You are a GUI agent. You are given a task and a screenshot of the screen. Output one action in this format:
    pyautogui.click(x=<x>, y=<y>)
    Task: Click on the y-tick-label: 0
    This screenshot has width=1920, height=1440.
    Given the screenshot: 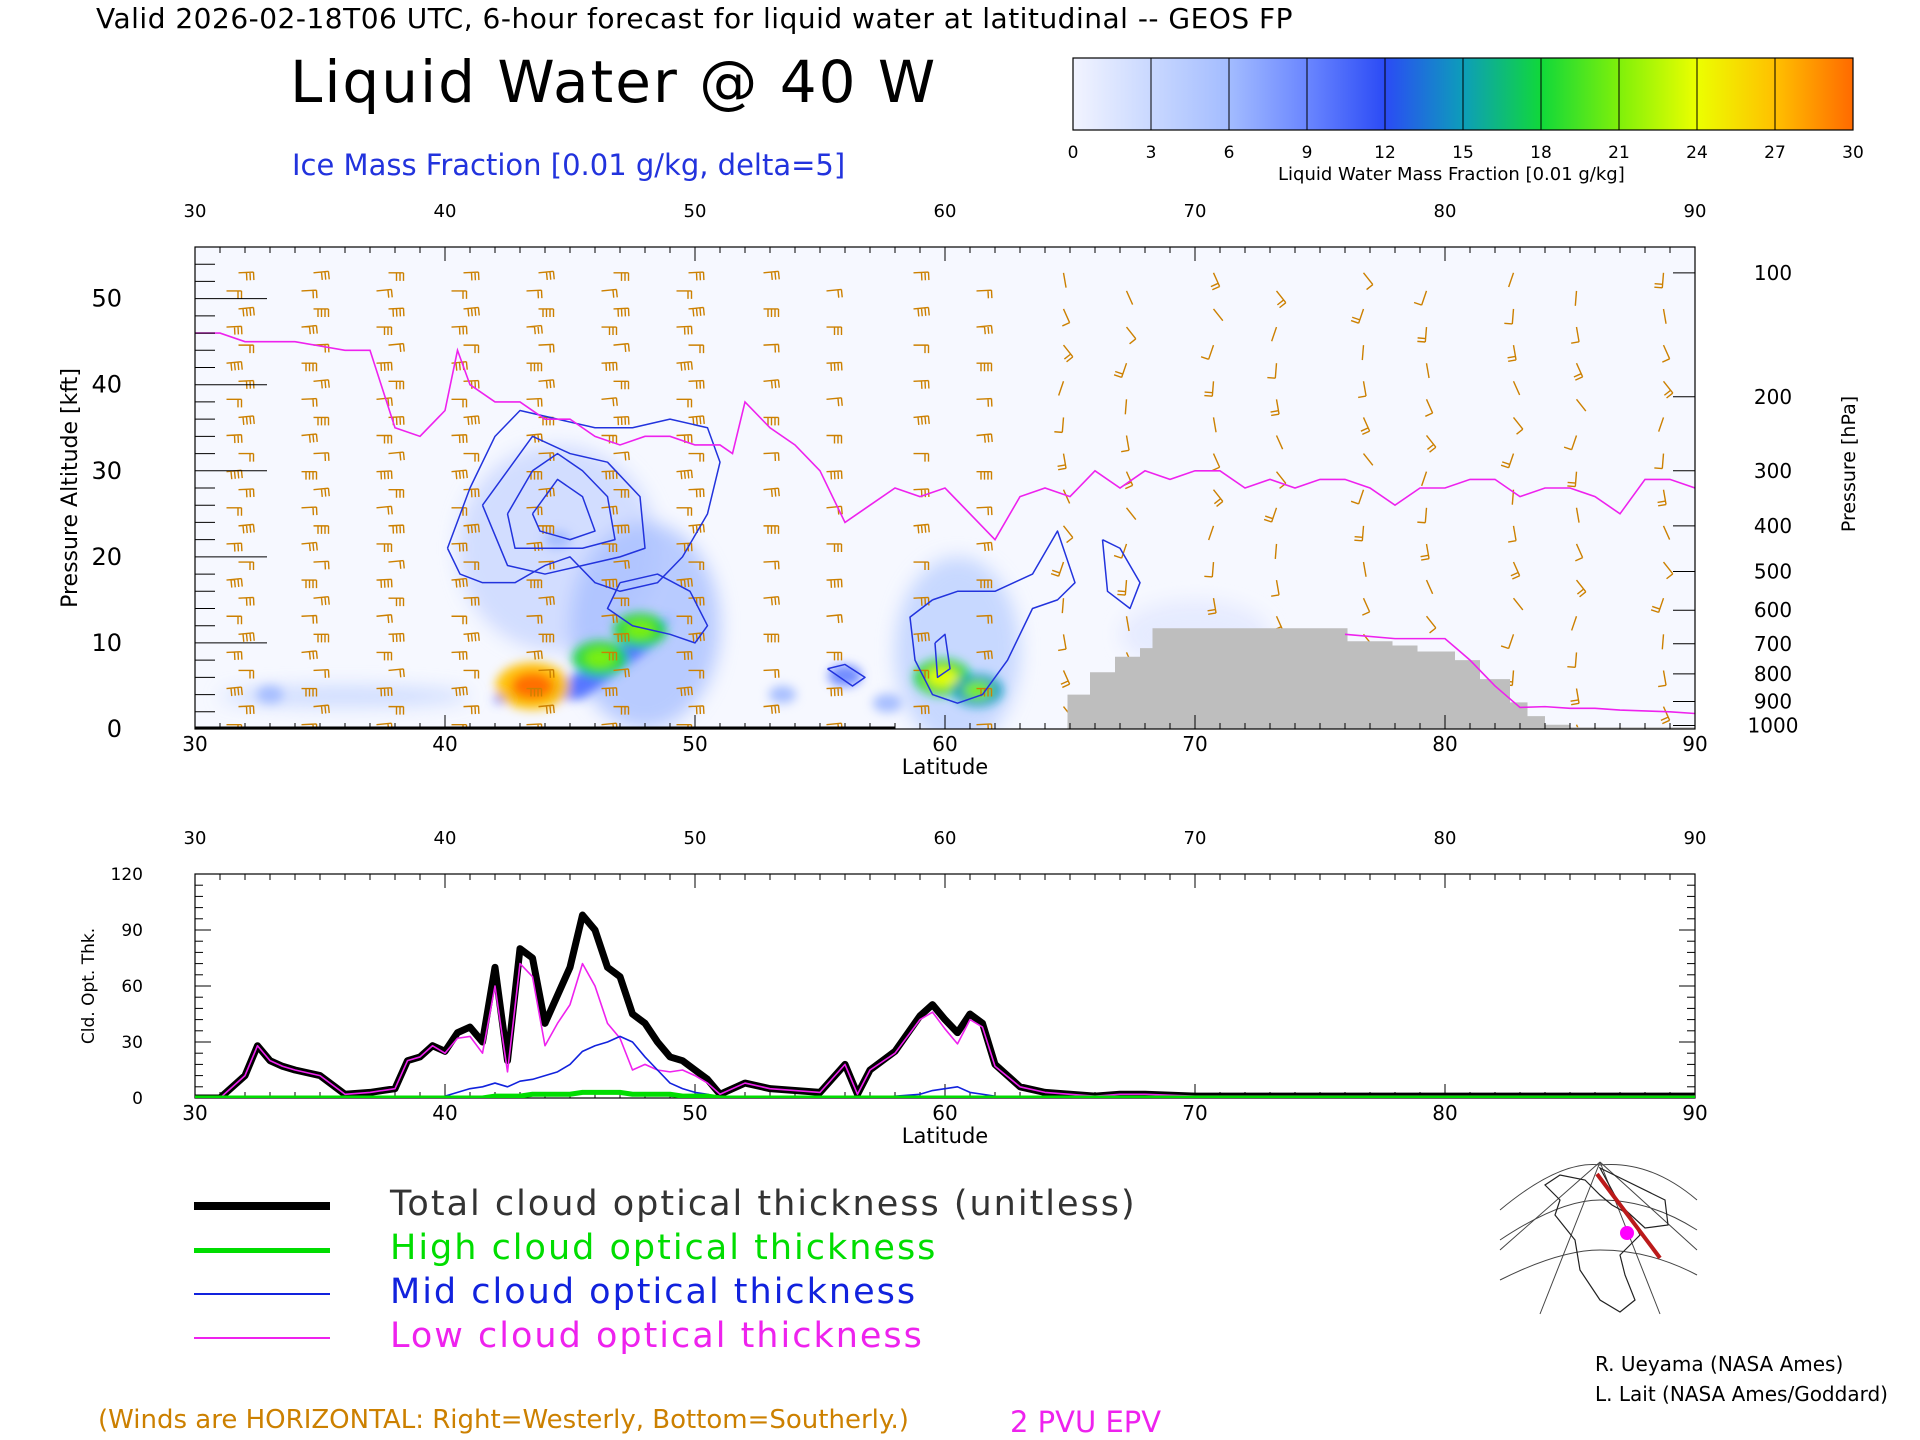 What is the action you would take?
    pyautogui.click(x=114, y=729)
    